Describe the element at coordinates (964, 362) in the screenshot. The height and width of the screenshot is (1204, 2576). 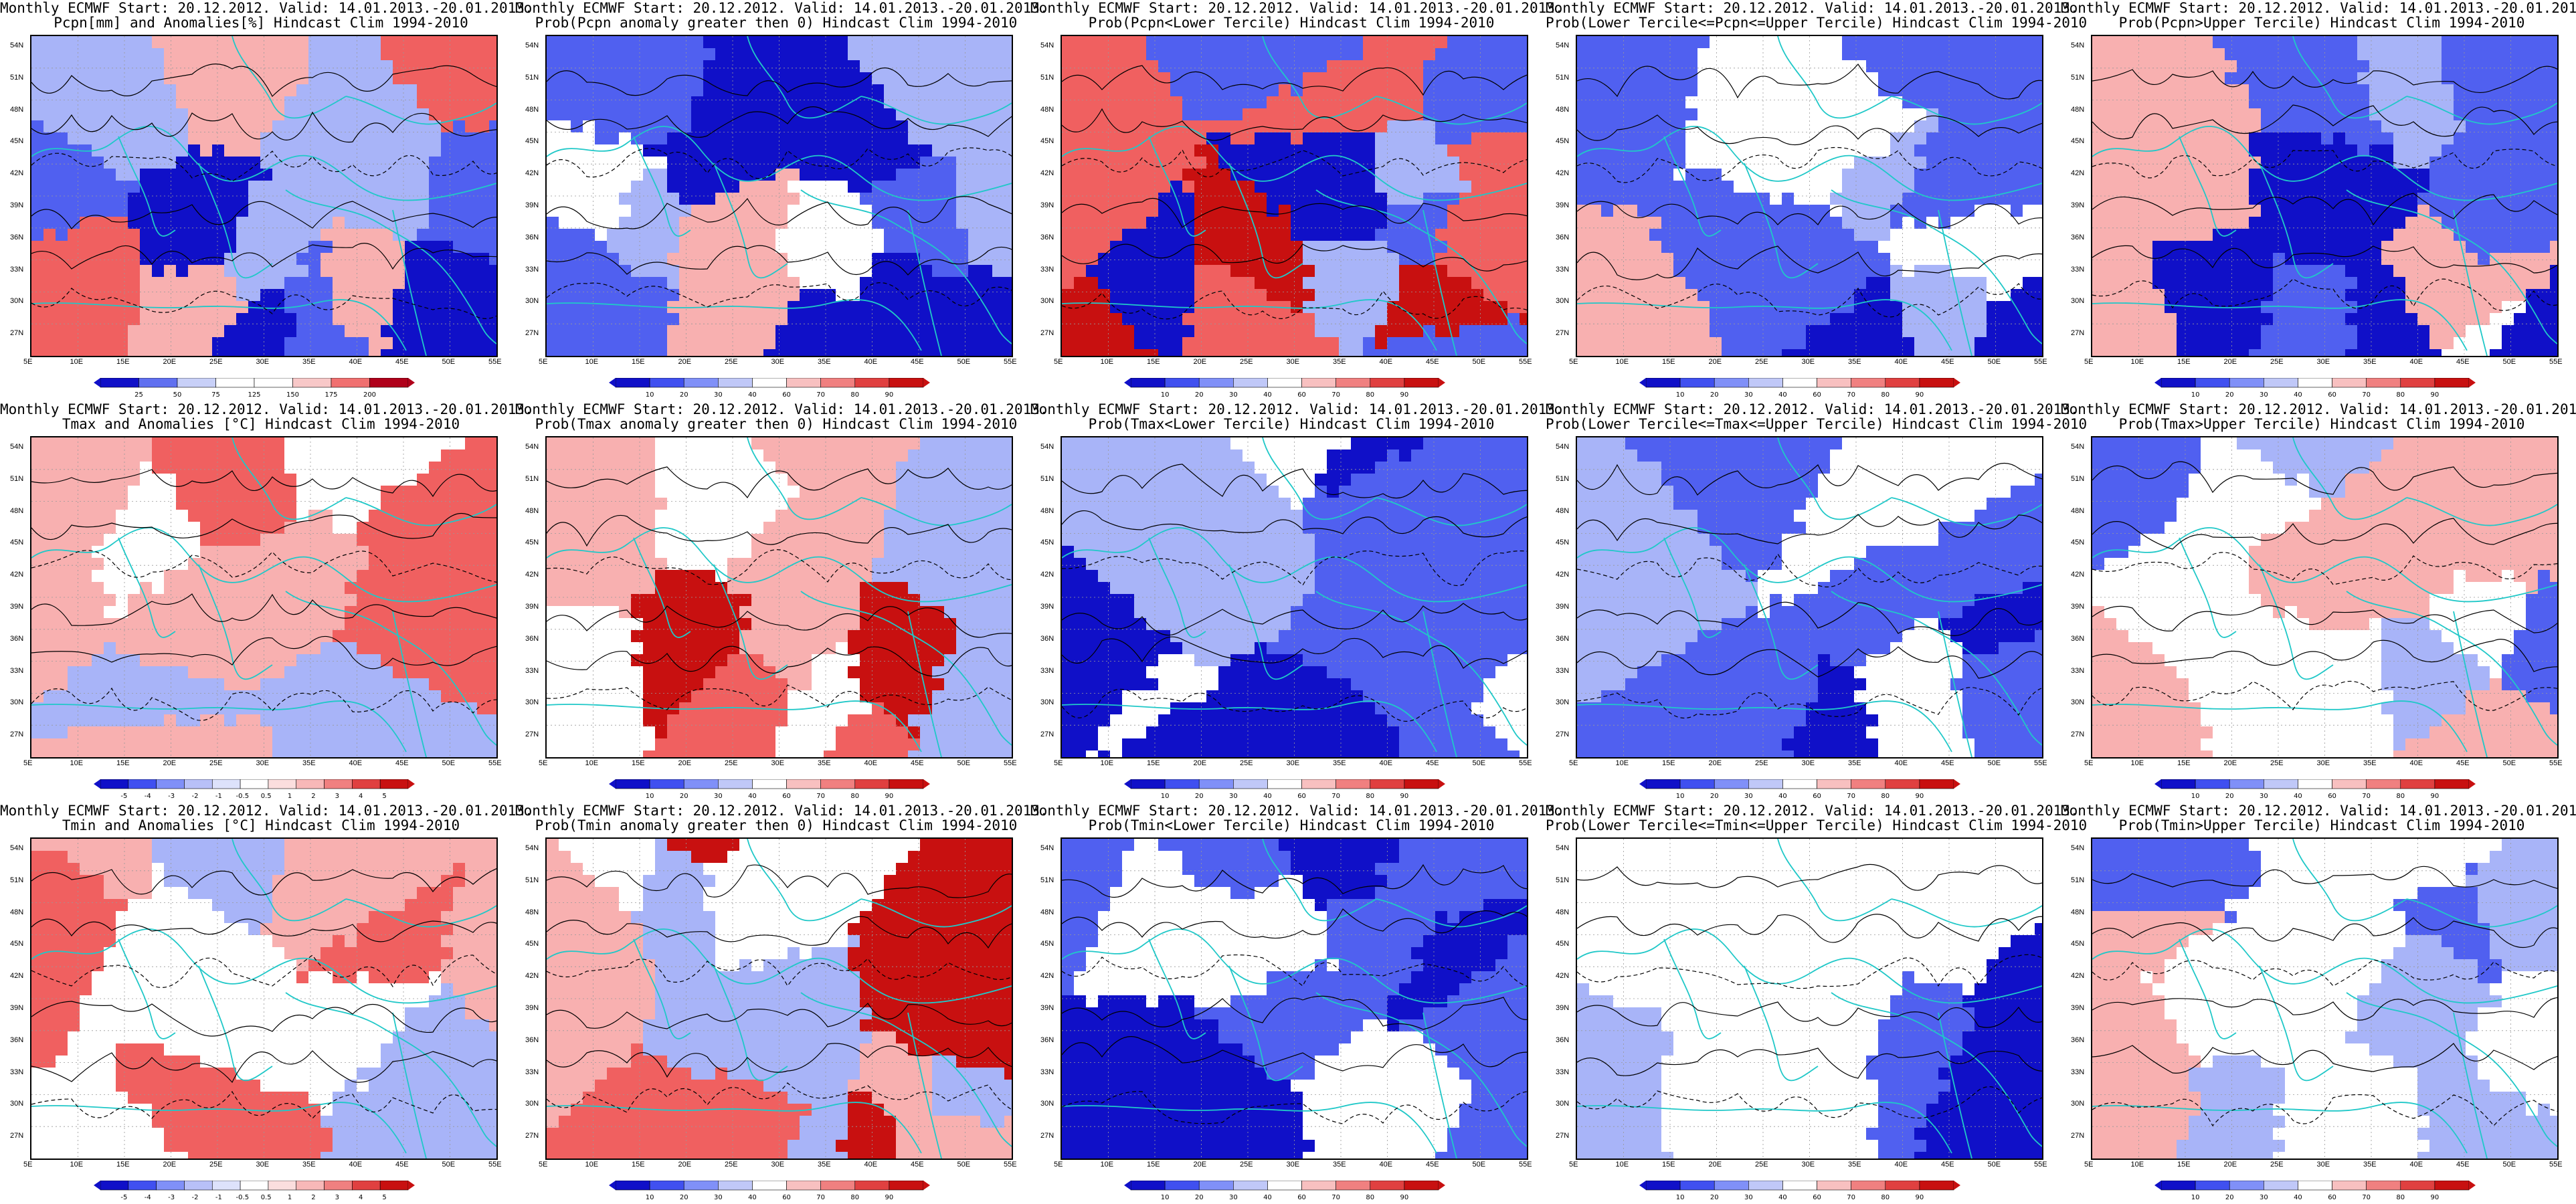
I see `lon-tick-label: 50E` at that location.